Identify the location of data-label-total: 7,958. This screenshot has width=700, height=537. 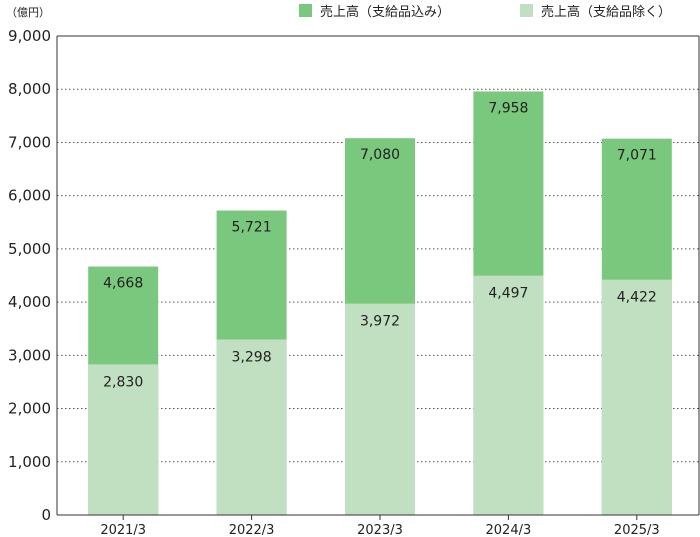
(508, 108).